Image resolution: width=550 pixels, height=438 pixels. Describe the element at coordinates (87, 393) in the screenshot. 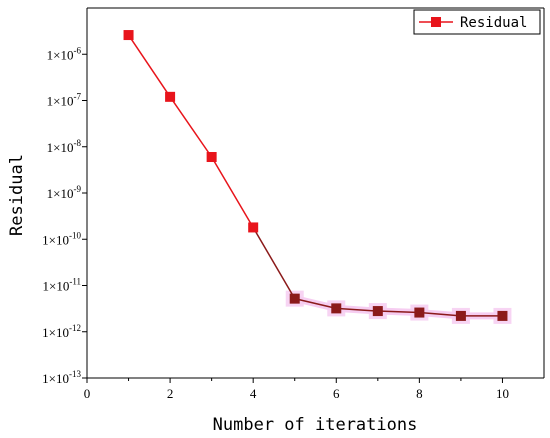

I see `x-tick-label: 0` at that location.